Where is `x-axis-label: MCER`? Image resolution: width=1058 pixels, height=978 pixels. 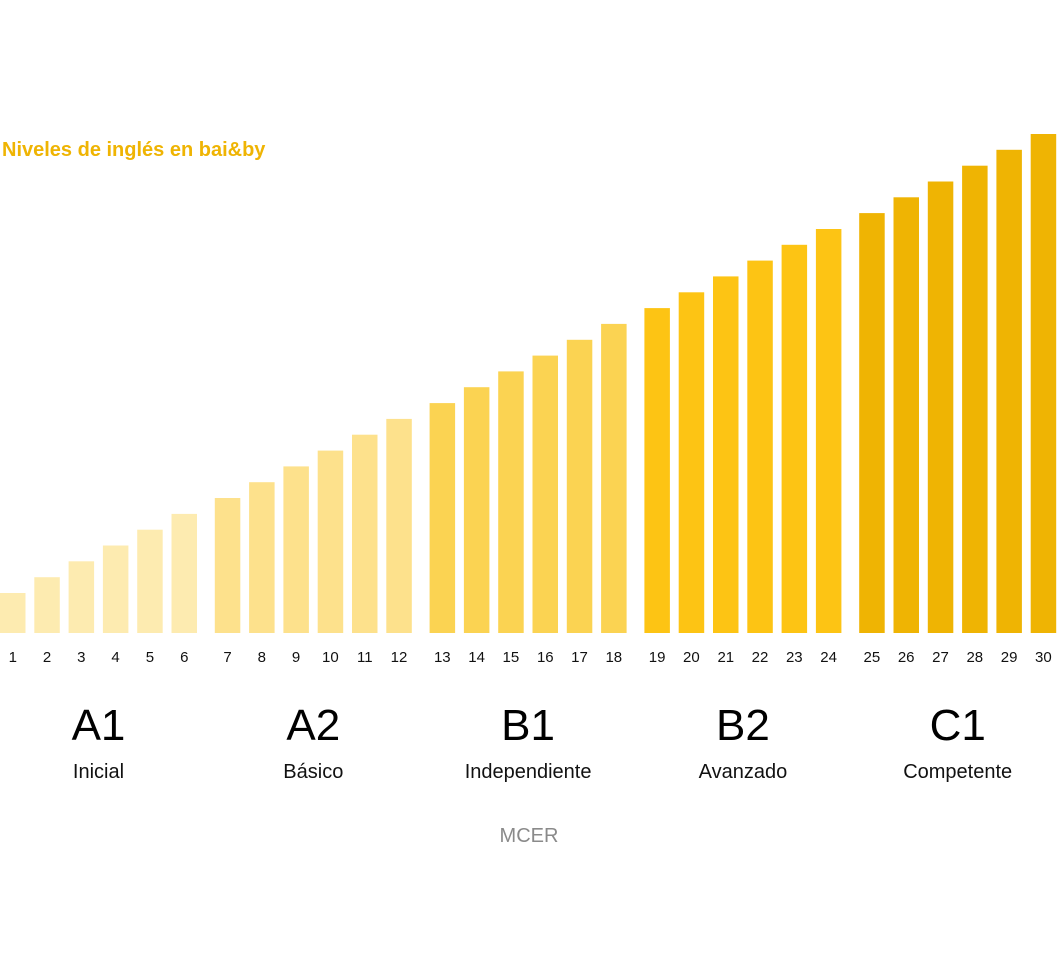 x-axis-label: MCER is located at coordinates (529, 836).